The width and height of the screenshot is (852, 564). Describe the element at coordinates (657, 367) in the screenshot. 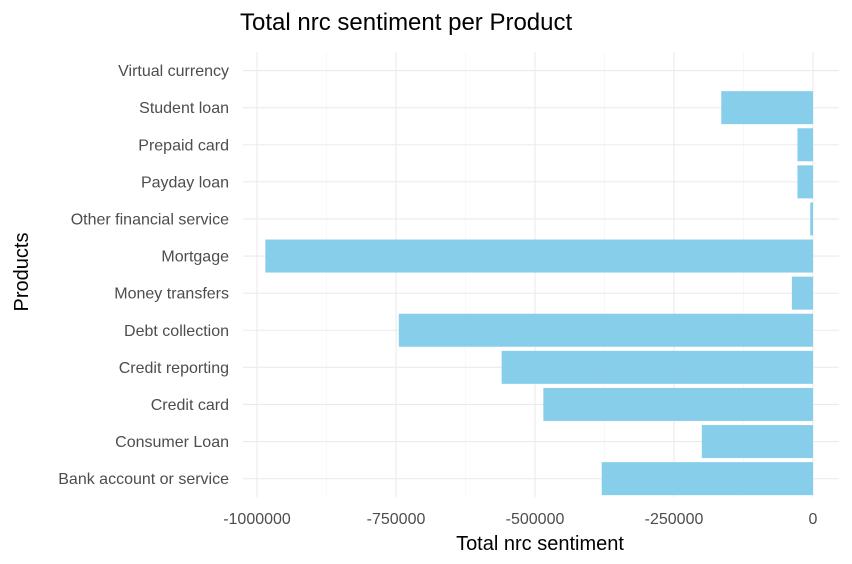

I see `bar-credit-reporting` at that location.